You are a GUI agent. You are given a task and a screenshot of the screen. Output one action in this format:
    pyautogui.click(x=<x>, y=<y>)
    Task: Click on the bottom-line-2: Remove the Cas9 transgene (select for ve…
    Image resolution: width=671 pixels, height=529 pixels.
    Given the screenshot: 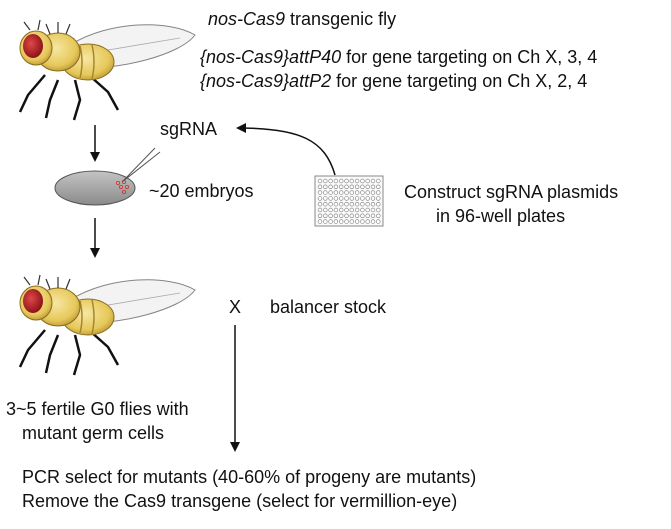 What is the action you would take?
    pyautogui.click(x=240, y=501)
    